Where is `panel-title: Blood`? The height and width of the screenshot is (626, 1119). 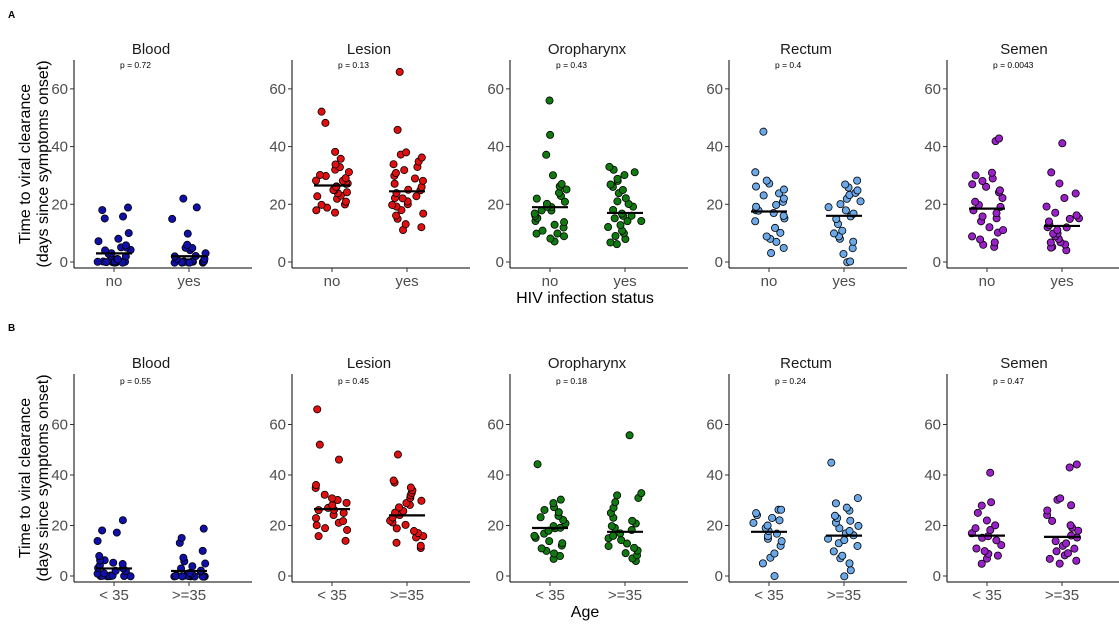 panel-title: Blood is located at coordinates (151, 49).